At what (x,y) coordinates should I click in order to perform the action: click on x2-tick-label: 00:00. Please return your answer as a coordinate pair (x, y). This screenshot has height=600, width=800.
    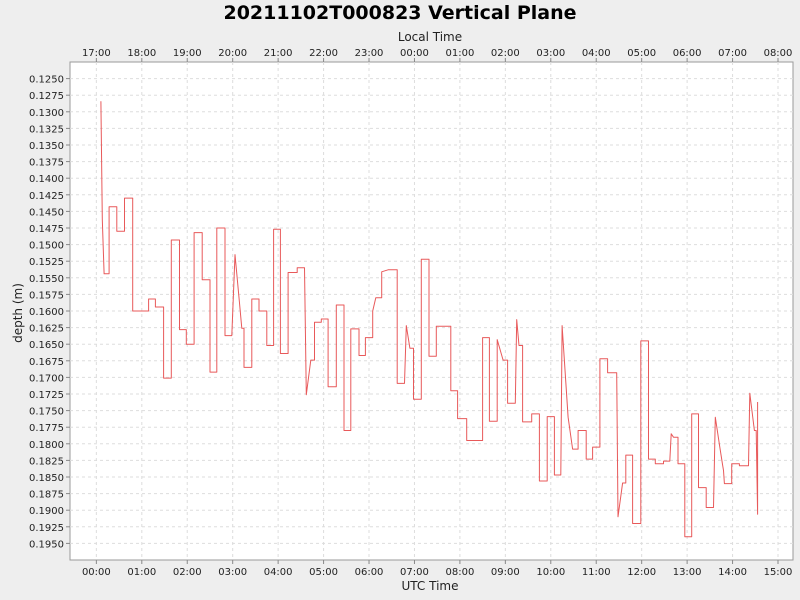
    Looking at the image, I should click on (414, 53).